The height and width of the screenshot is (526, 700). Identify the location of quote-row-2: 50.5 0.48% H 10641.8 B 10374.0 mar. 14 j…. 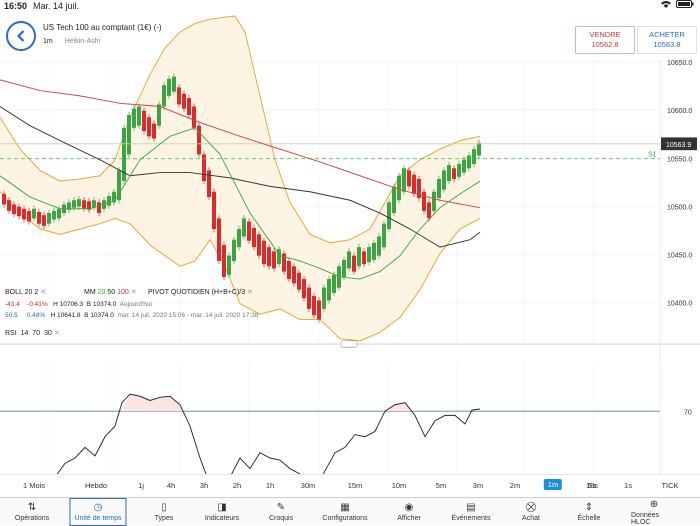
(131, 315).